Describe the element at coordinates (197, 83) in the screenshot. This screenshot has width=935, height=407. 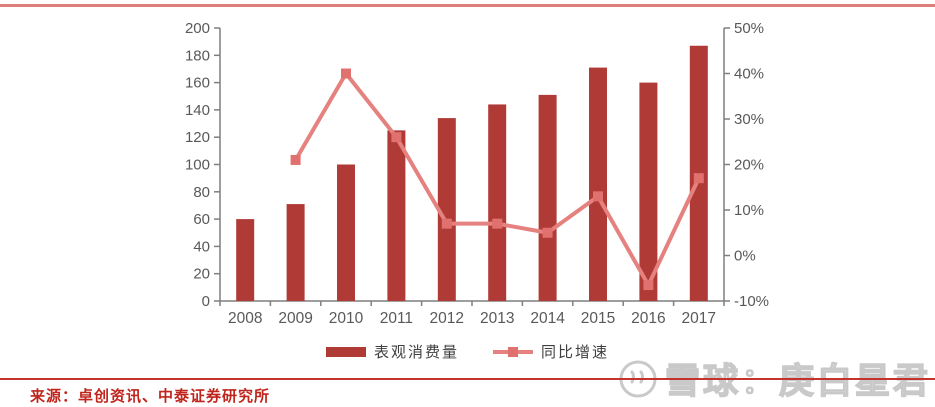
I see `left-tick-label: 160` at that location.